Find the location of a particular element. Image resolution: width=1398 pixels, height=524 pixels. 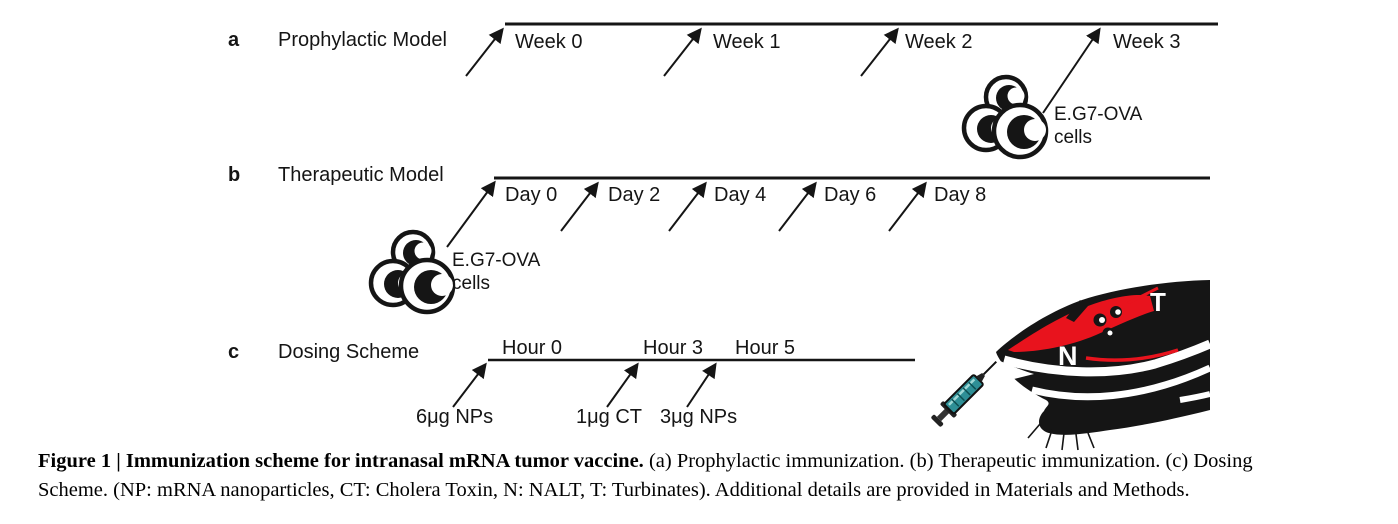

panel-a-letter: a is located at coordinates (234, 40).